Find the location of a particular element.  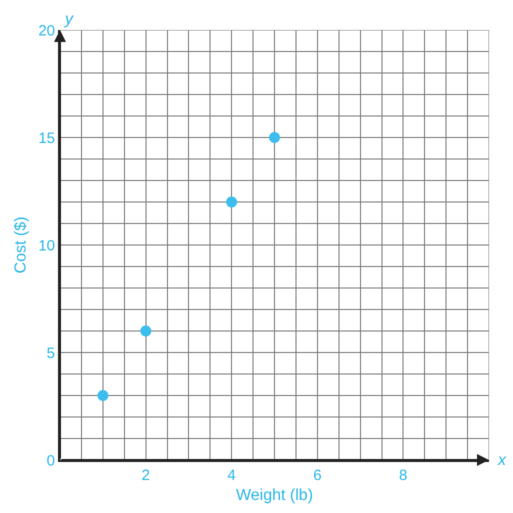

y-tick-label: 5 is located at coordinates (50, 353).